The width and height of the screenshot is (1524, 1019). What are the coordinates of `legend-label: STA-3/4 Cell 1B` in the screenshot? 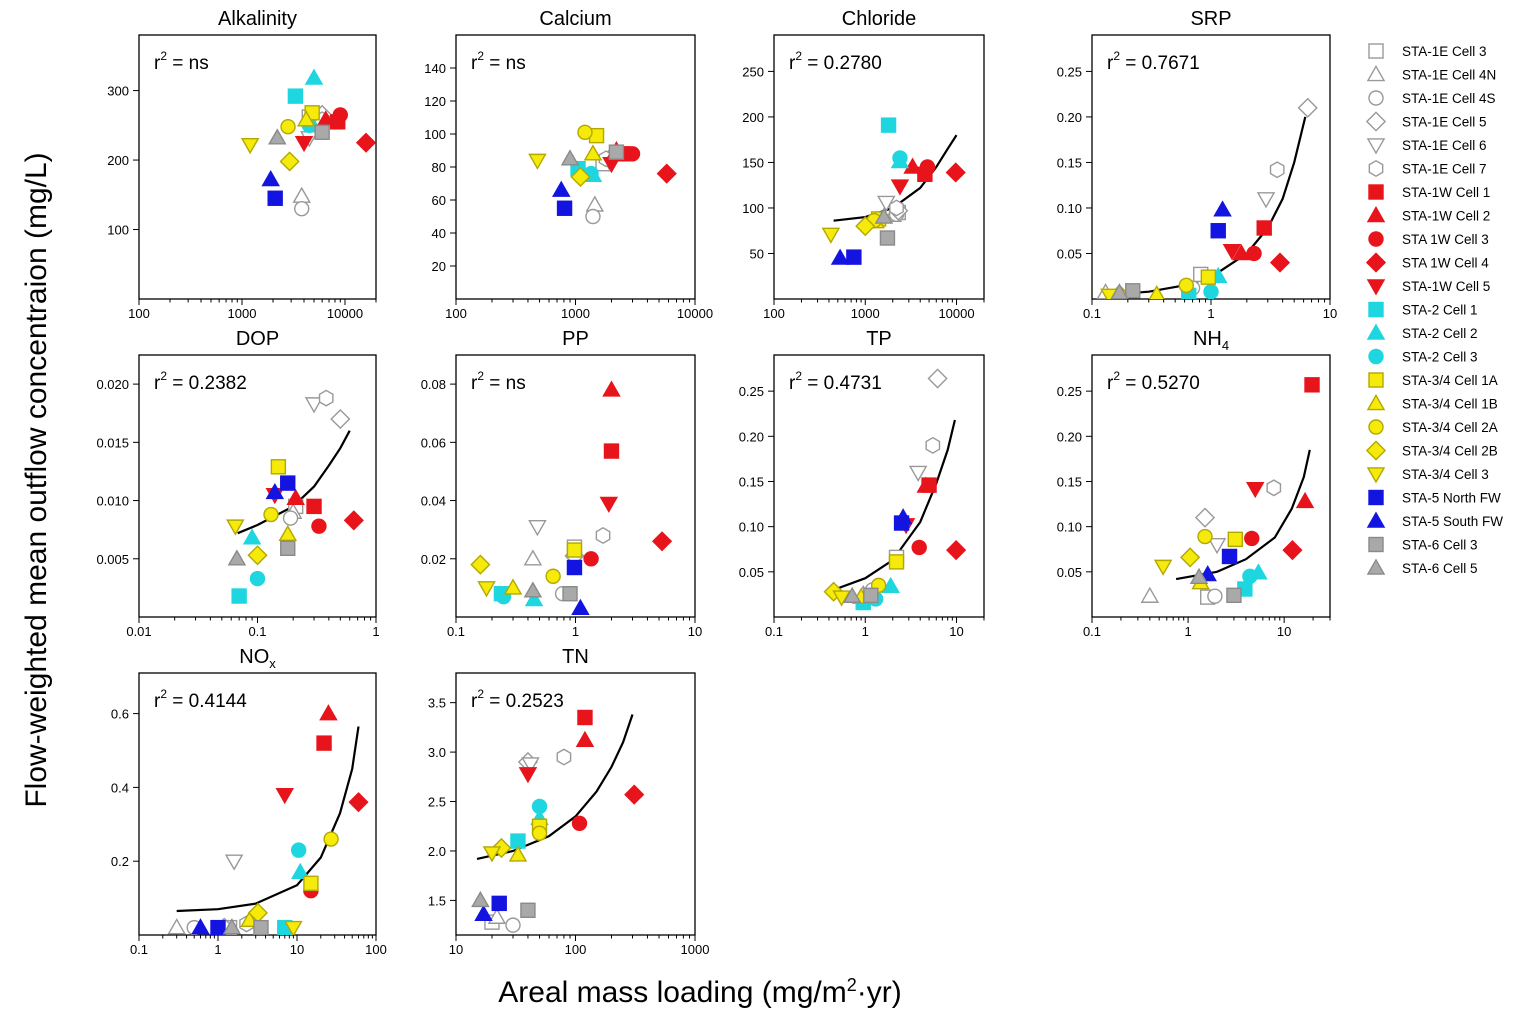 It's located at (1450, 404).